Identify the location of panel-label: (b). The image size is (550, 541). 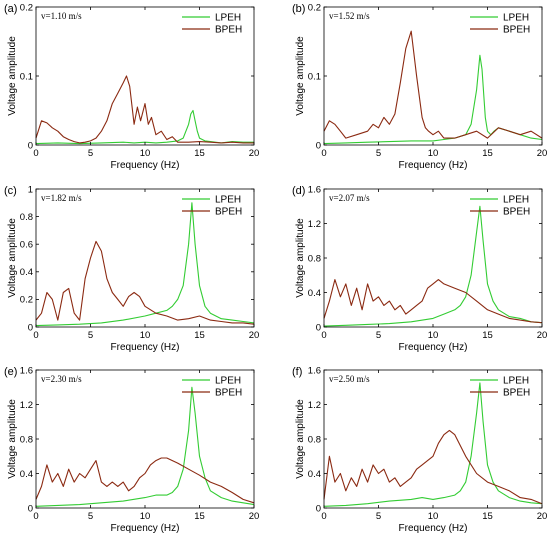
(298, 9).